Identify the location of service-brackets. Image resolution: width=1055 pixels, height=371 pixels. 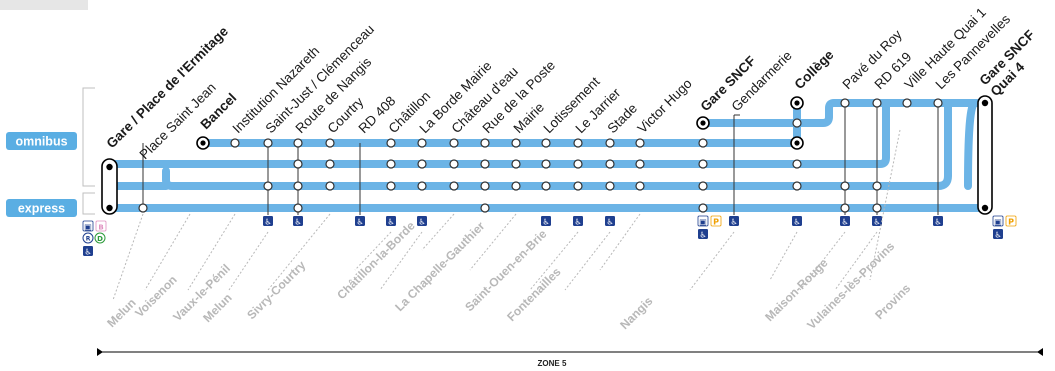
(88, 151).